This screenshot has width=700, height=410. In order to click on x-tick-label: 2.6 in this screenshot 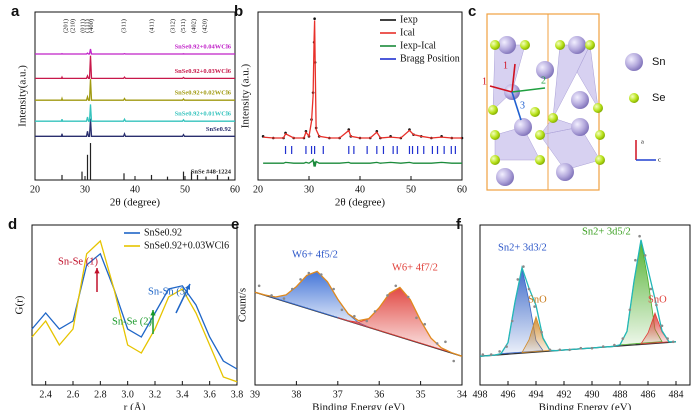, I will do `click(73, 394)`.